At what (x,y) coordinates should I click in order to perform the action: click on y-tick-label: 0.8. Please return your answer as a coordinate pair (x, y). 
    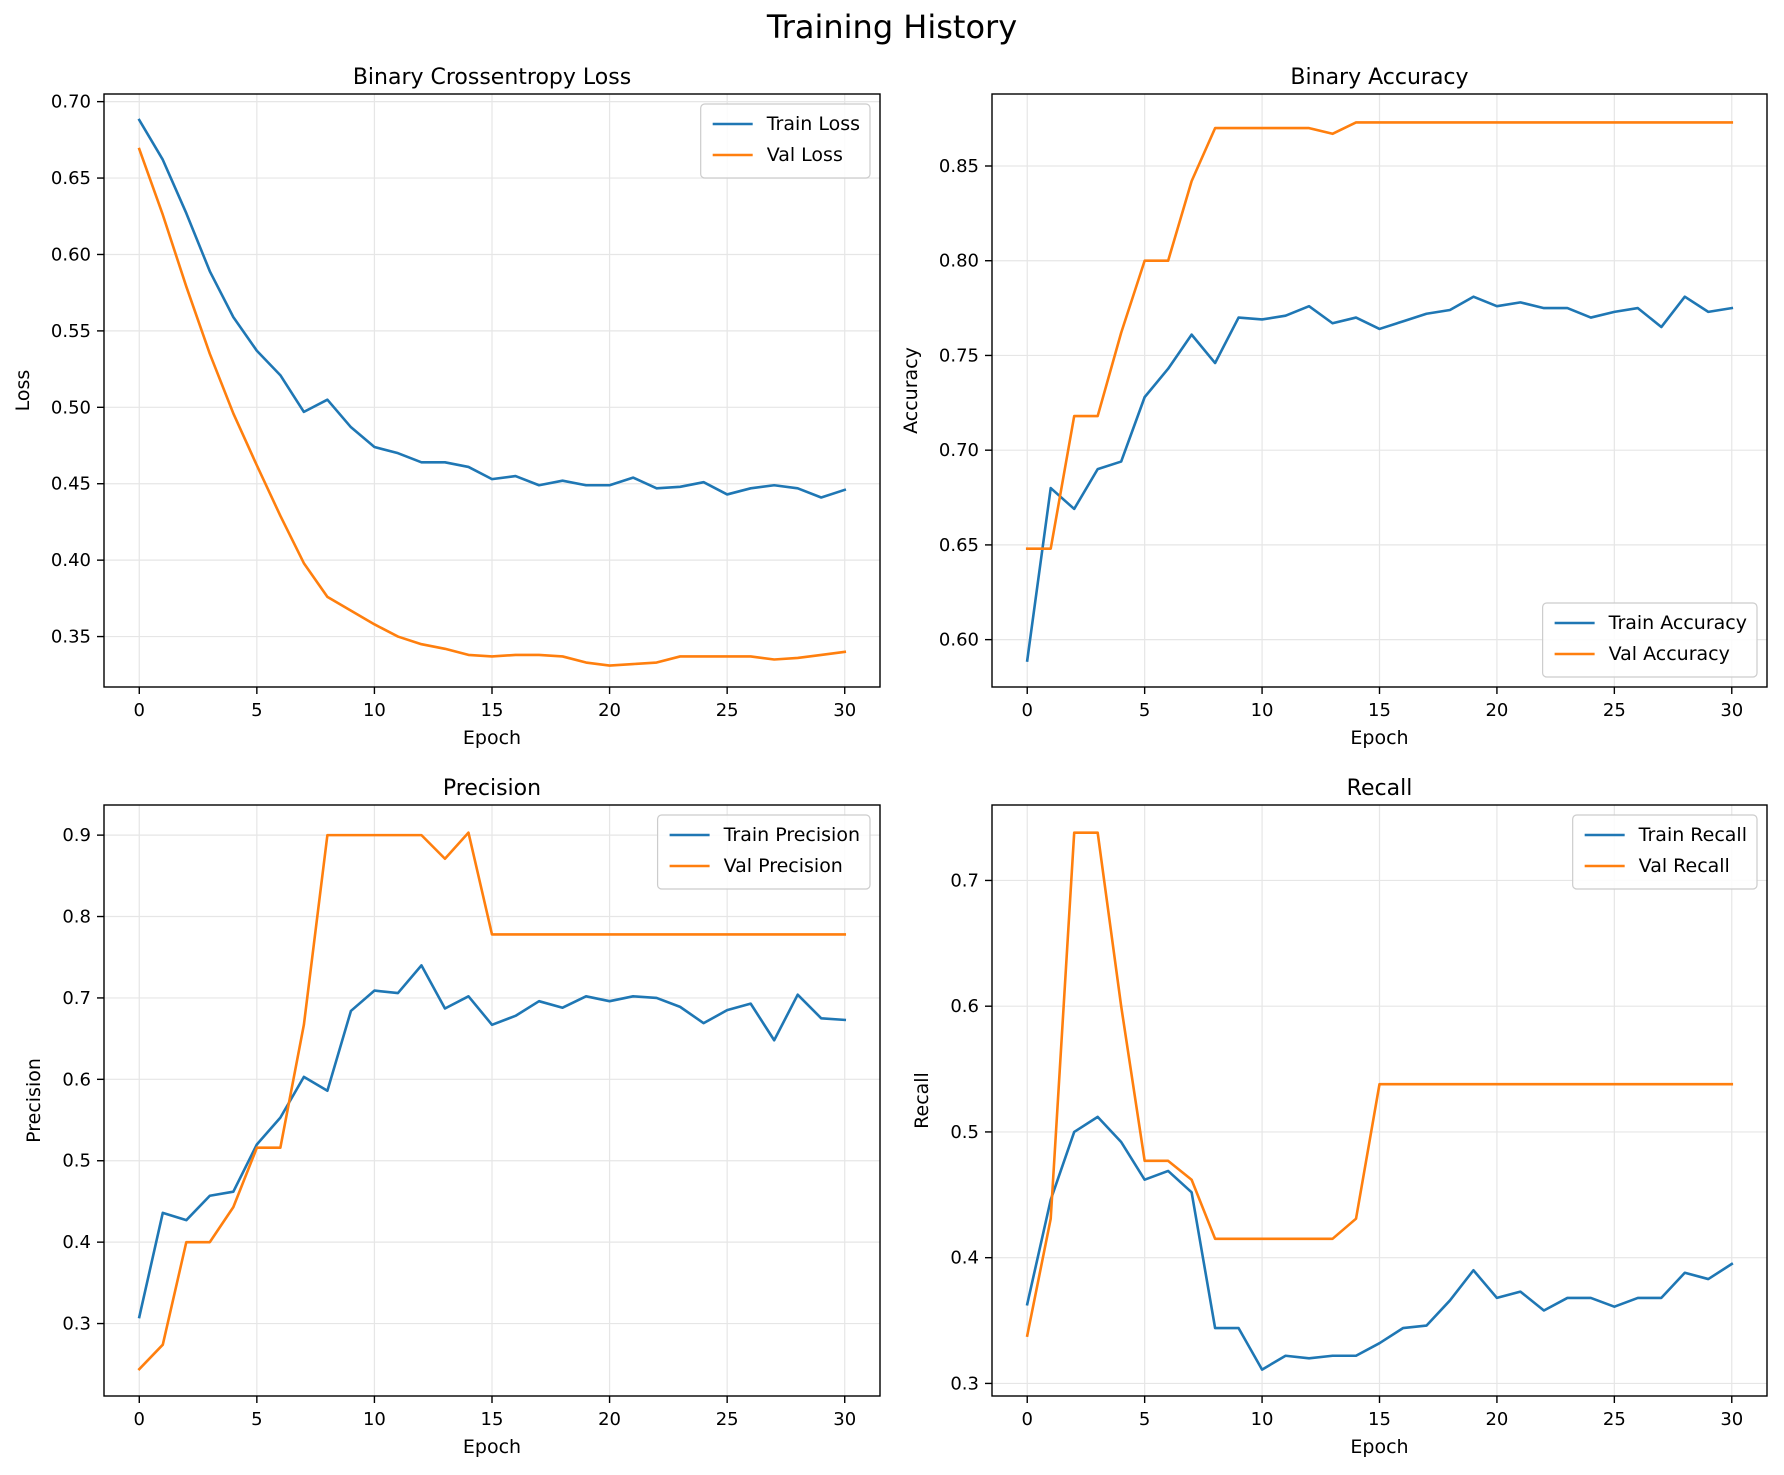
    Looking at the image, I should click on (76, 917).